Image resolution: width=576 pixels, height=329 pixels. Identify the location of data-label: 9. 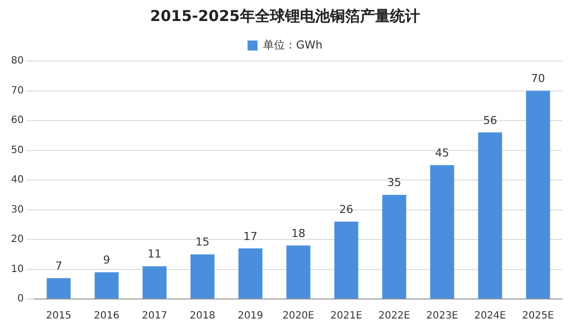
(106, 260).